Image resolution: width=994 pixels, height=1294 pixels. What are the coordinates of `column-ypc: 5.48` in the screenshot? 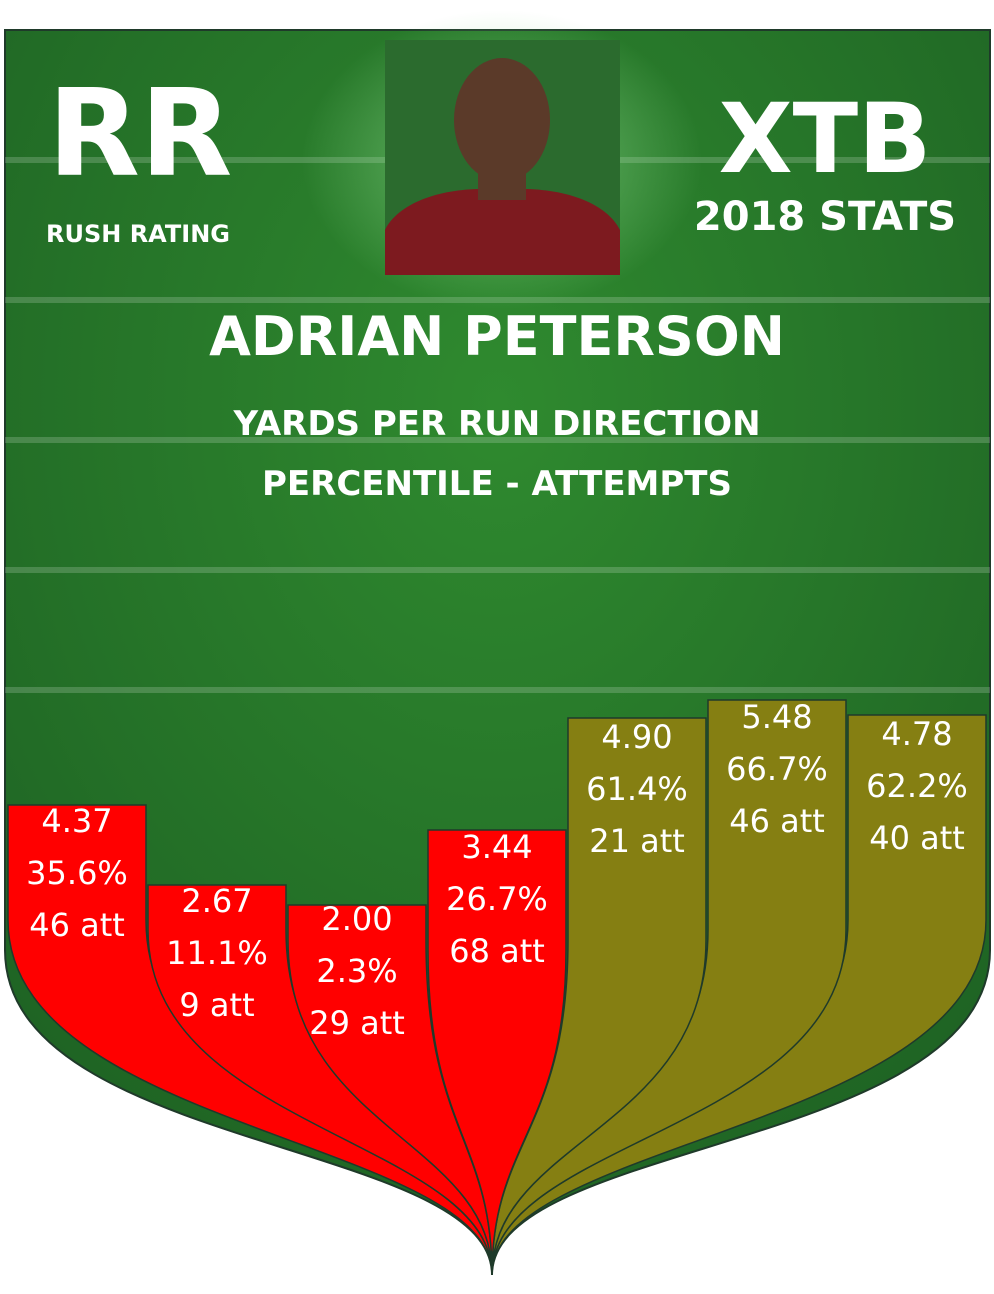 It's located at (776, 717).